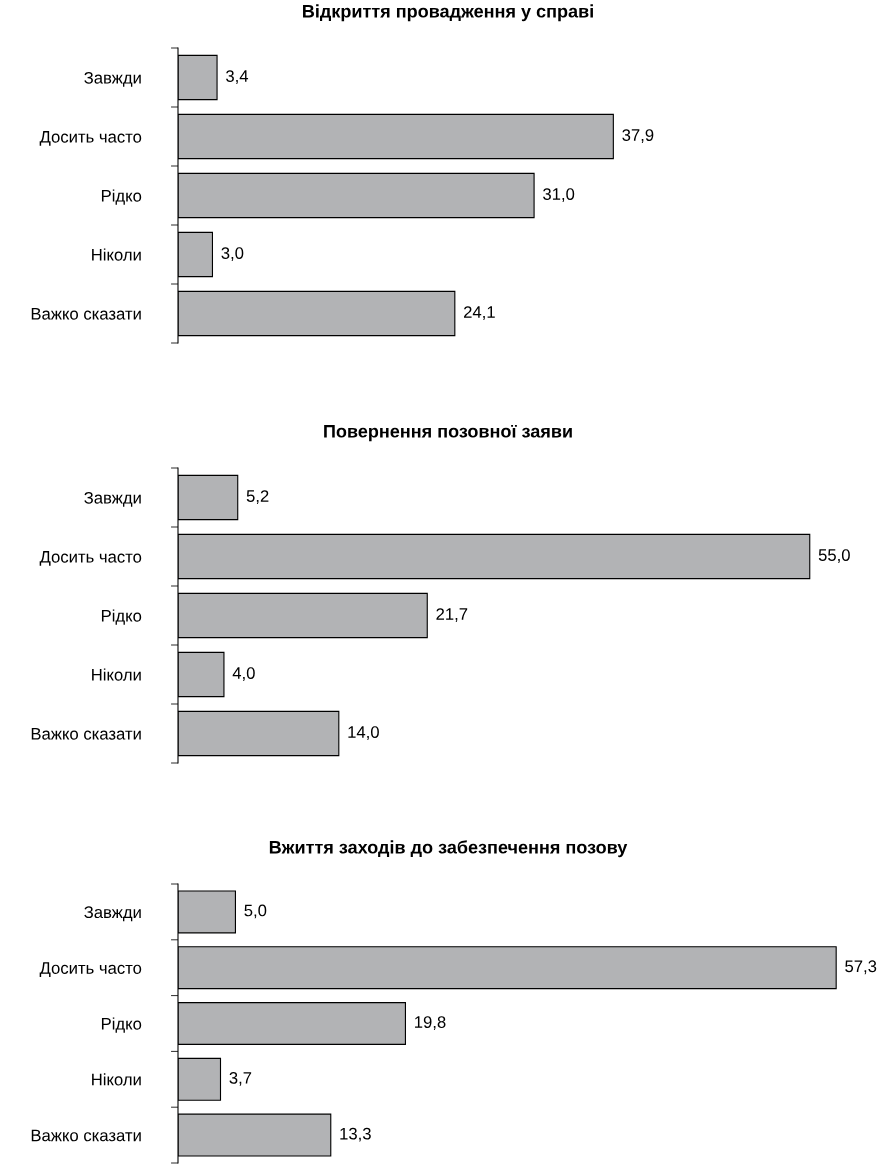  Describe the element at coordinates (452, 615) in the screenshot. I see `data-label: 21,7` at that location.